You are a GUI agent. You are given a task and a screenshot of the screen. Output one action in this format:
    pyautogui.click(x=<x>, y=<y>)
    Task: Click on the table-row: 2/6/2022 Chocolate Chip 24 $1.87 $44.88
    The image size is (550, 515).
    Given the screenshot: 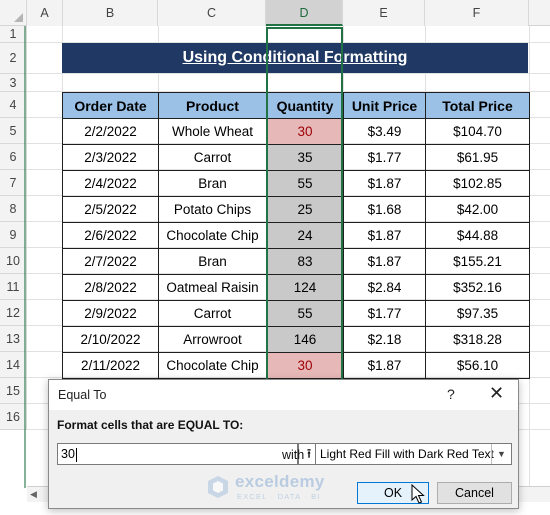 What is the action you would take?
    pyautogui.click(x=296, y=235)
    